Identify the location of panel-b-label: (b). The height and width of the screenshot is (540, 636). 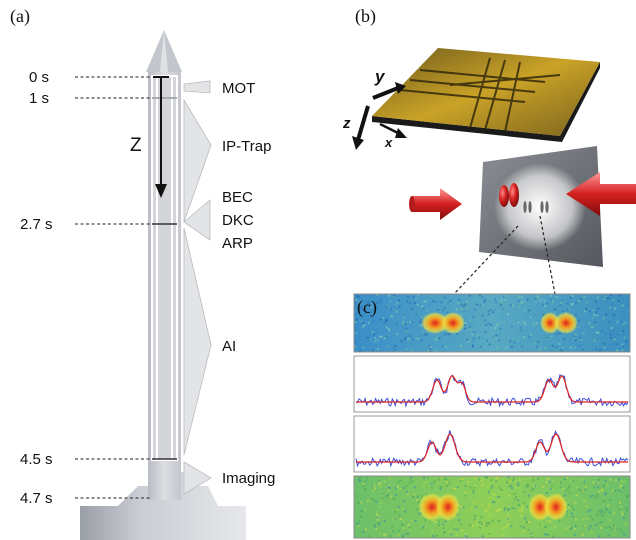
(365, 16).